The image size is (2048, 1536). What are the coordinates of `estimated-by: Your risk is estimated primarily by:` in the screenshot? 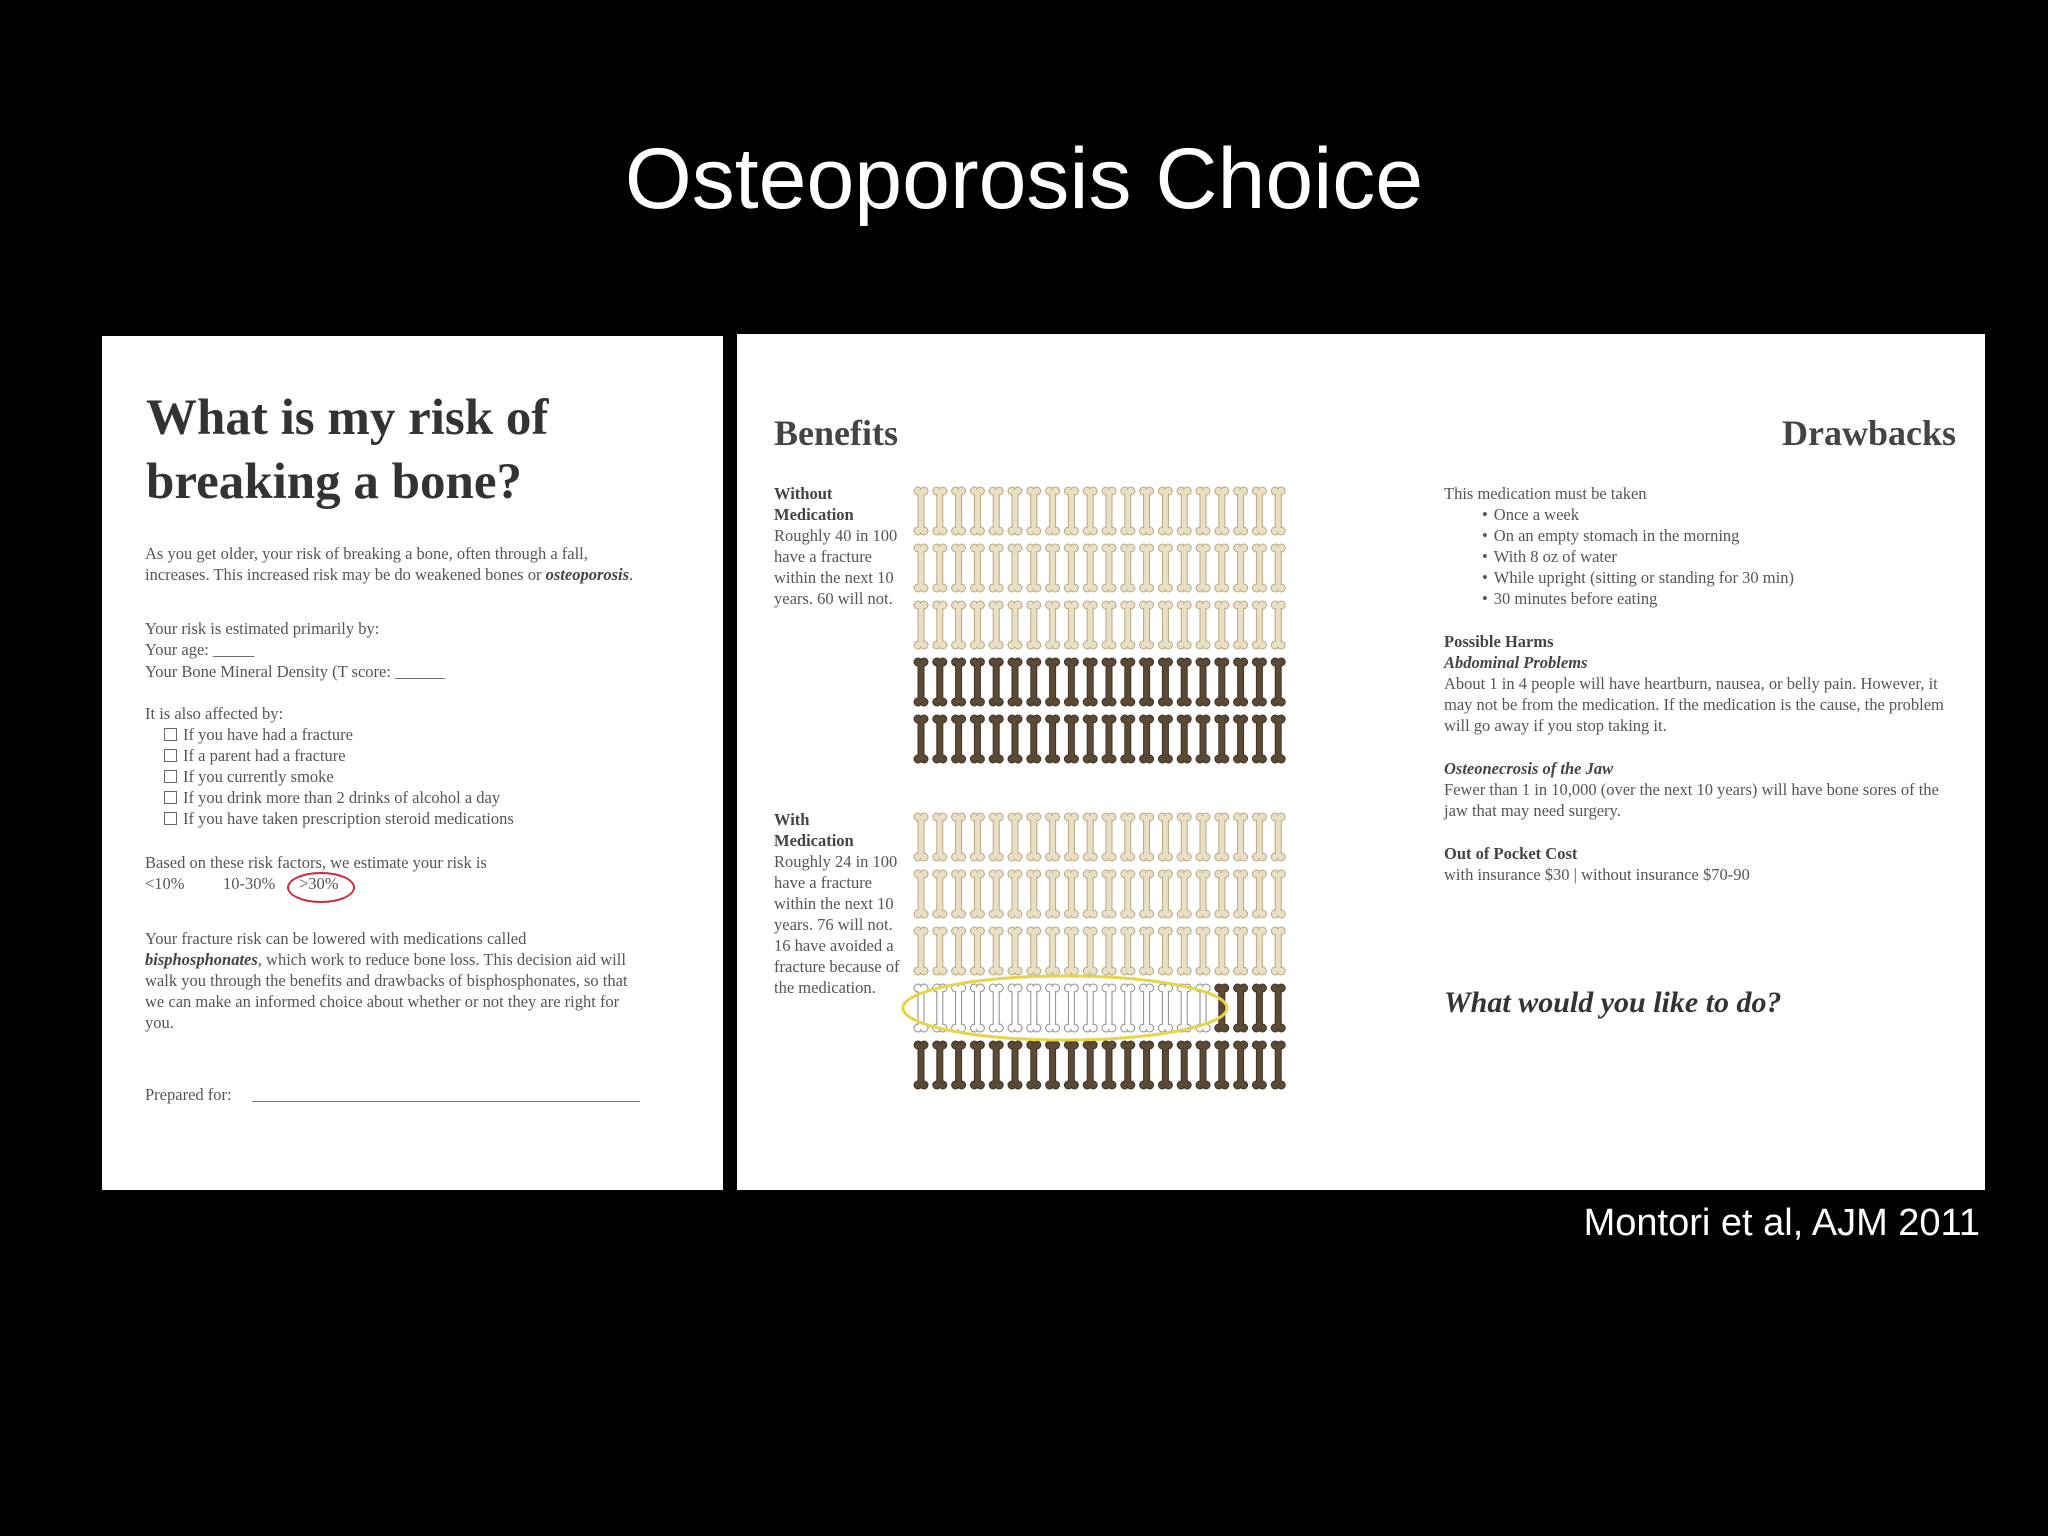 It's located at (262, 628).